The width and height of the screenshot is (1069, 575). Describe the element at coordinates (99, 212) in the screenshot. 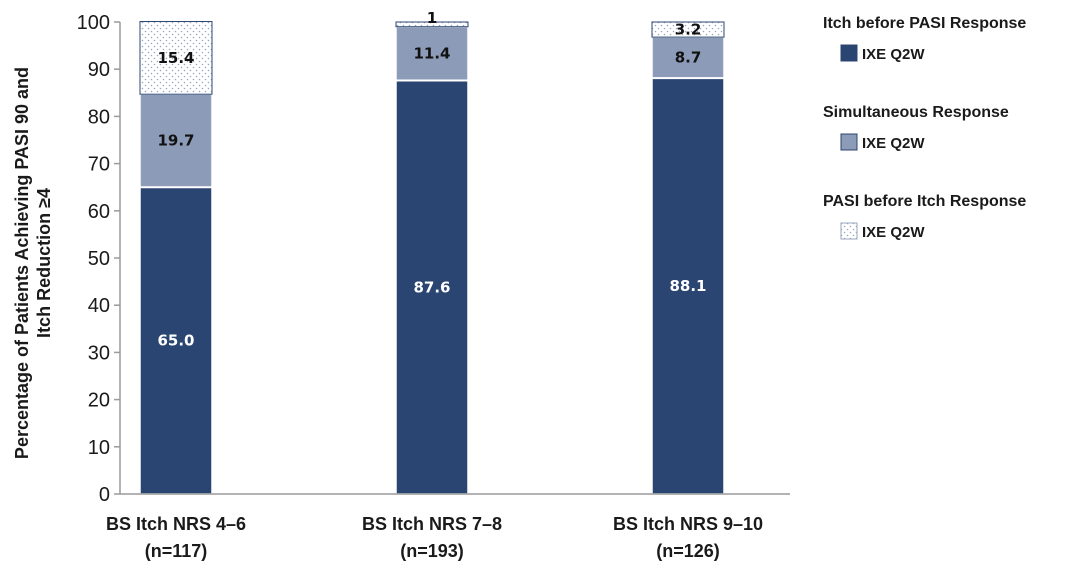

I see `y-tick-label: 60` at that location.